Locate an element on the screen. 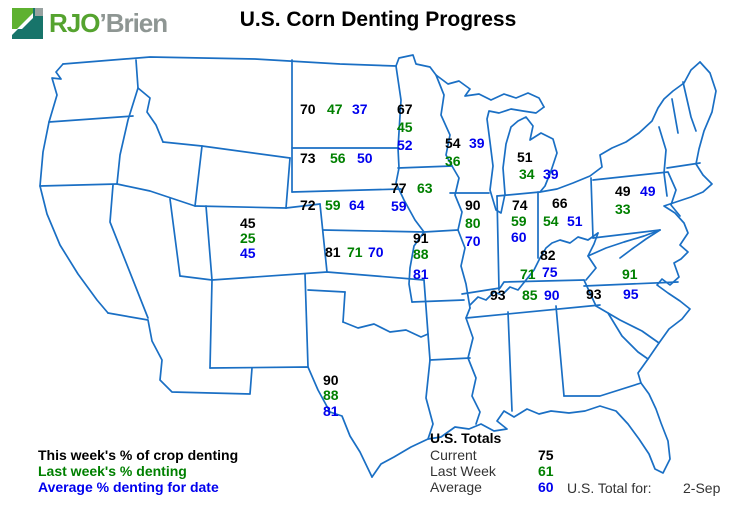 The width and height of the screenshot is (756, 516). legend-item-current: This week's % of crop denting is located at coordinates (138, 455).